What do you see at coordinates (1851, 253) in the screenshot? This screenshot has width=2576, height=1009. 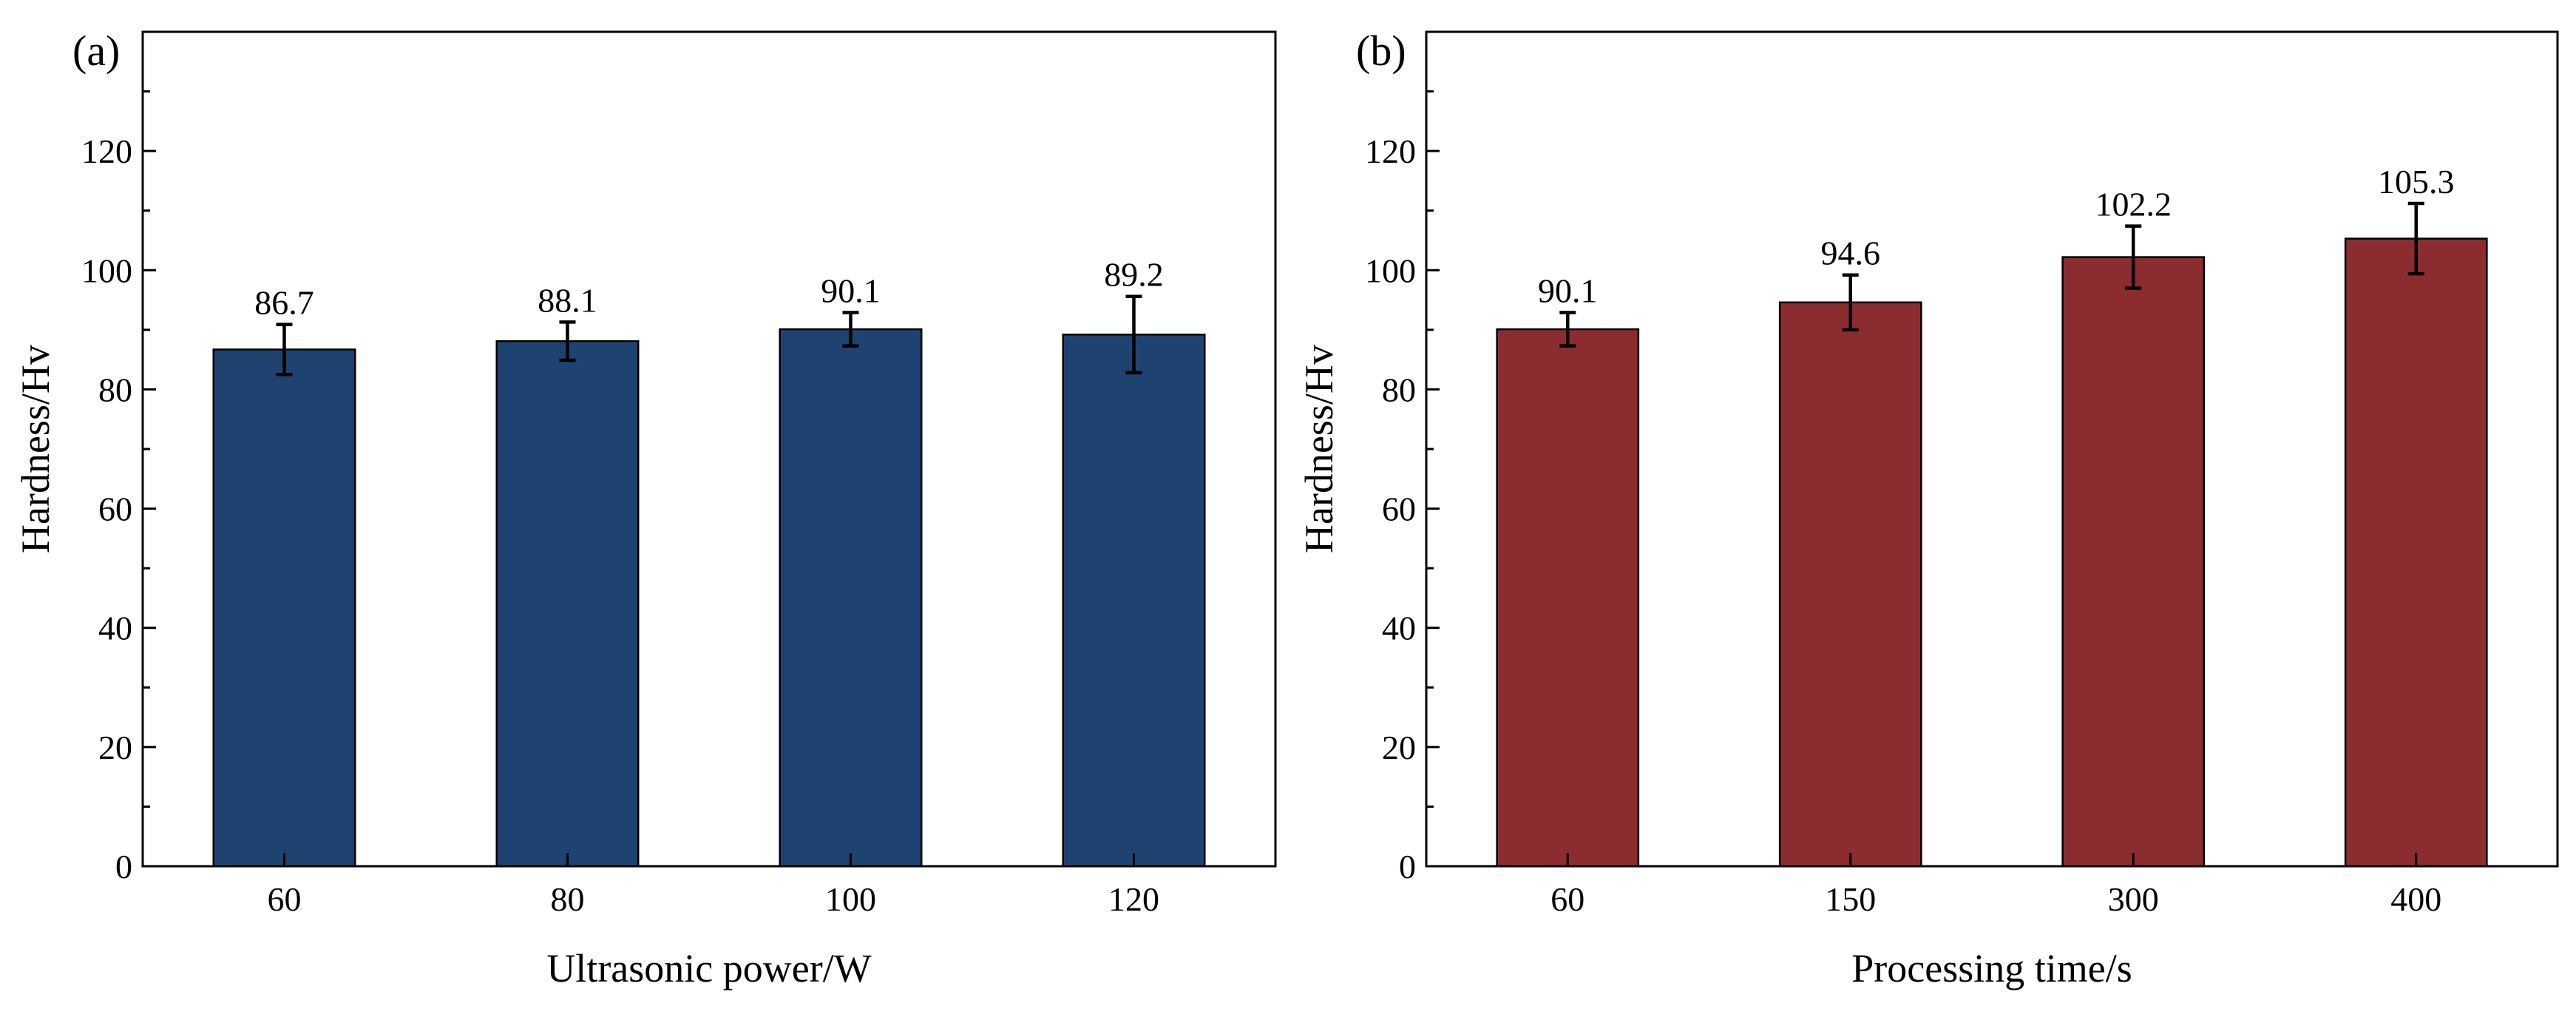 I see `data-label: 94.6` at bounding box center [1851, 253].